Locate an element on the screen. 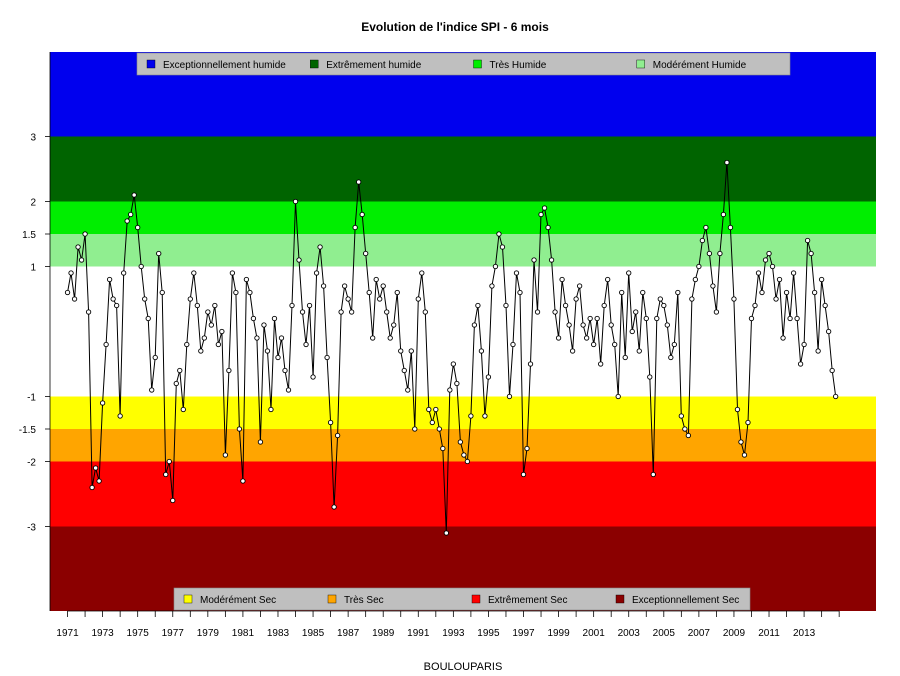  x-tick-label: 1987 is located at coordinates (348, 633).